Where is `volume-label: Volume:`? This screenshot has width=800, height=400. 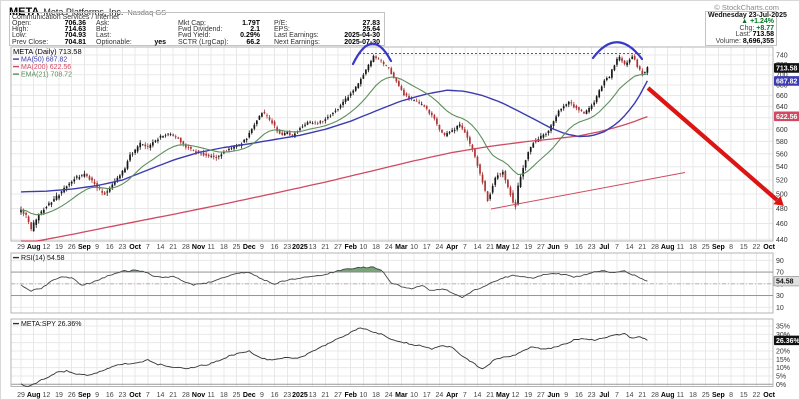
volume-label: Volume: is located at coordinates (728, 41).